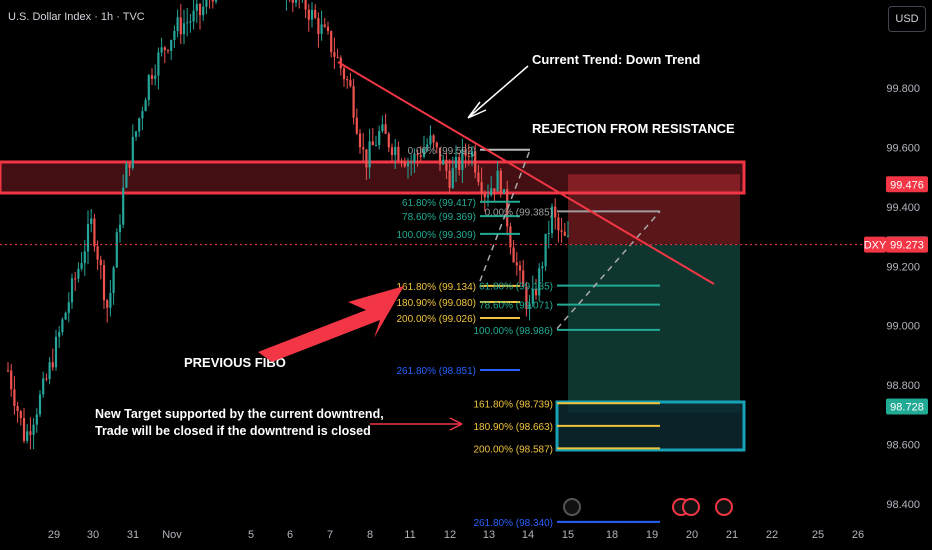 Image resolution: width=932 pixels, height=550 pixels. Describe the element at coordinates (290, 535) in the screenshot. I see `x-tick-label: 6` at that location.